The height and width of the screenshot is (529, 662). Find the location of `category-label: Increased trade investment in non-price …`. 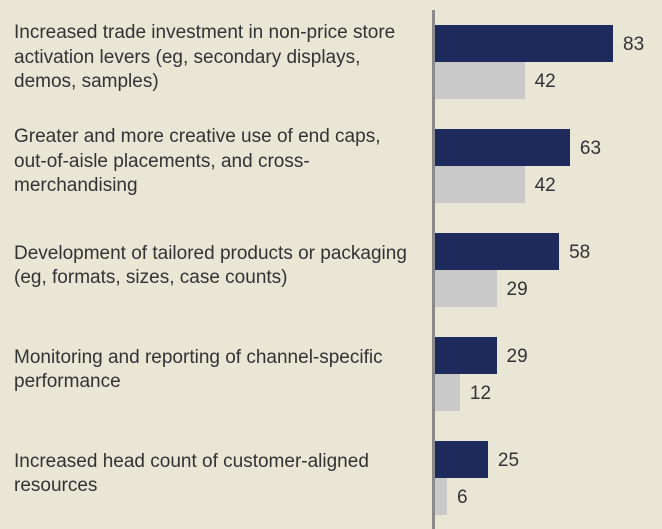

category-label: Increased trade investment in non-price … is located at coordinates (205, 57).